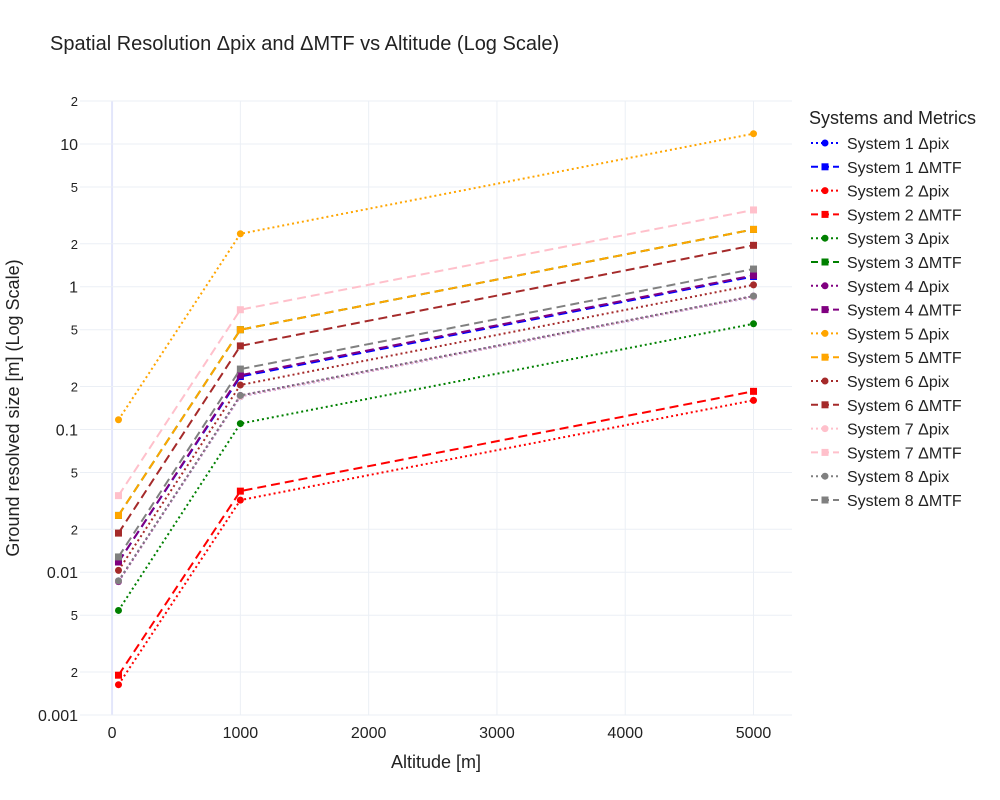  I want to click on legend-label: System 8 ΔMTF, so click(904, 501).